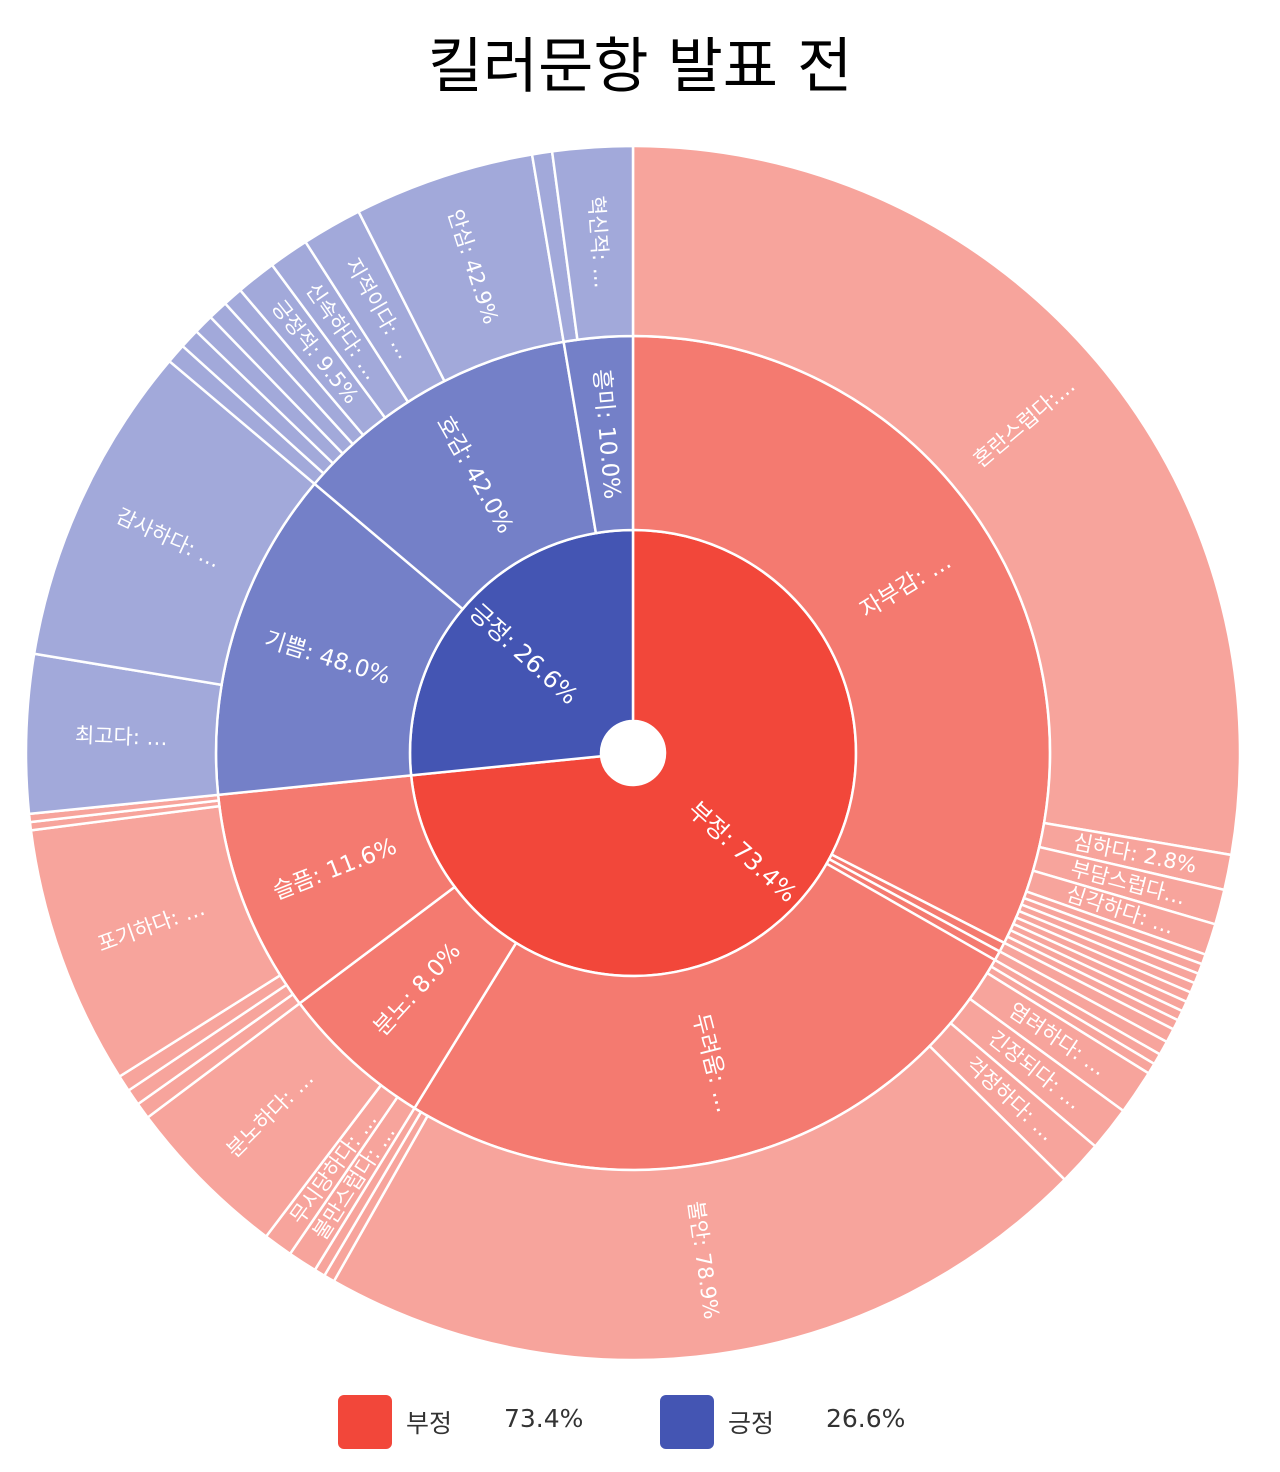  What do you see at coordinates (365, 1422) in the screenshot?
I see `legend-swatch-negative` at bounding box center [365, 1422].